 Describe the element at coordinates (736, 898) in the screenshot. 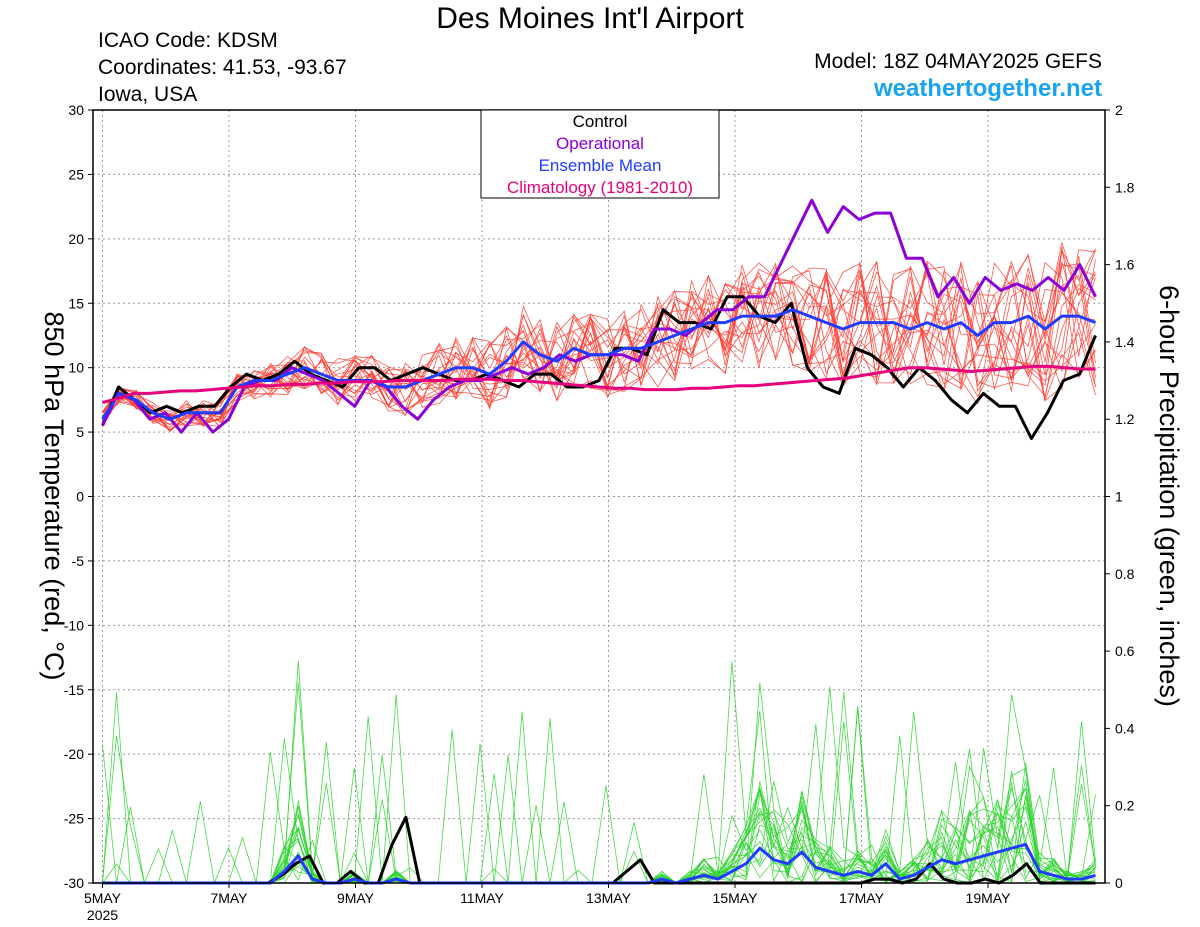

I see `x-tick-label: 15MAY` at that location.